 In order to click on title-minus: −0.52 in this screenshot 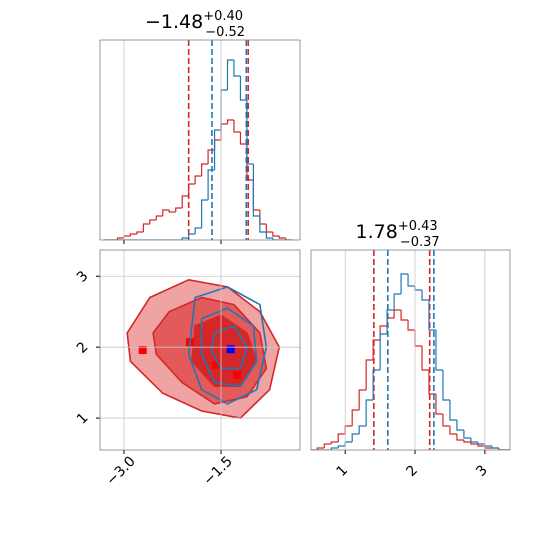, I will do `click(225, 32)`.